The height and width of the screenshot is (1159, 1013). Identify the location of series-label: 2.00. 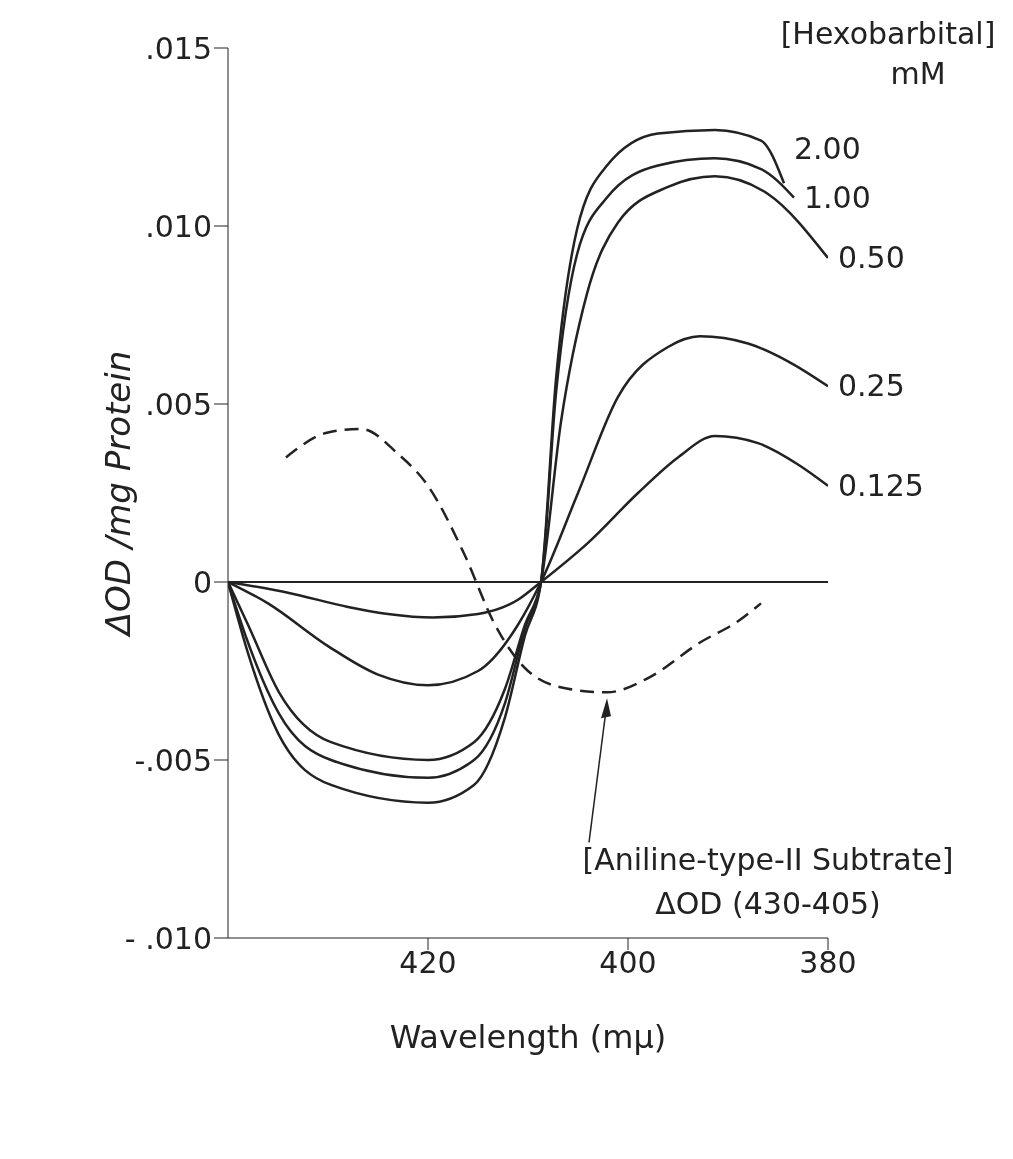
(827, 149).